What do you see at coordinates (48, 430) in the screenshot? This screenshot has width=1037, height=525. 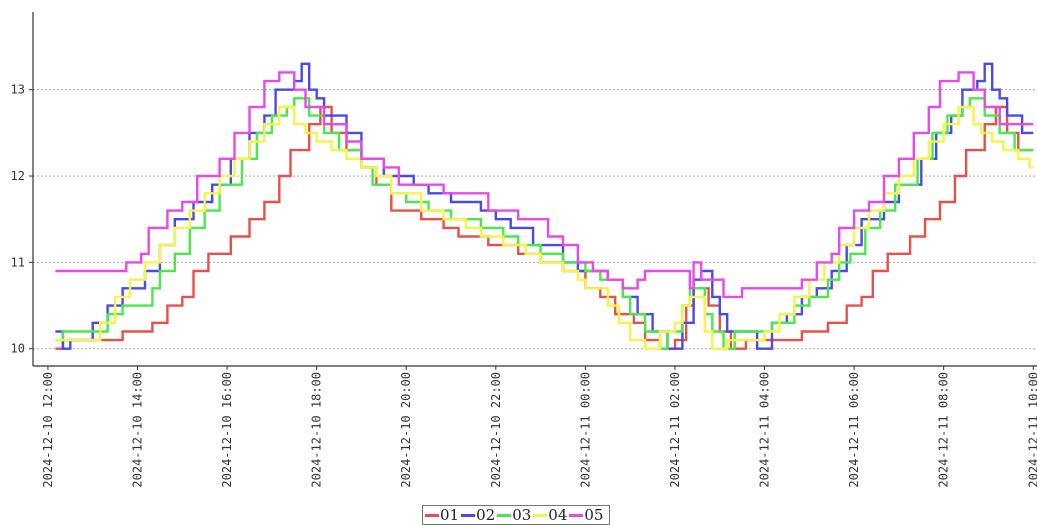 I see `x-tick-label: 2024-12-10 12:00` at bounding box center [48, 430].